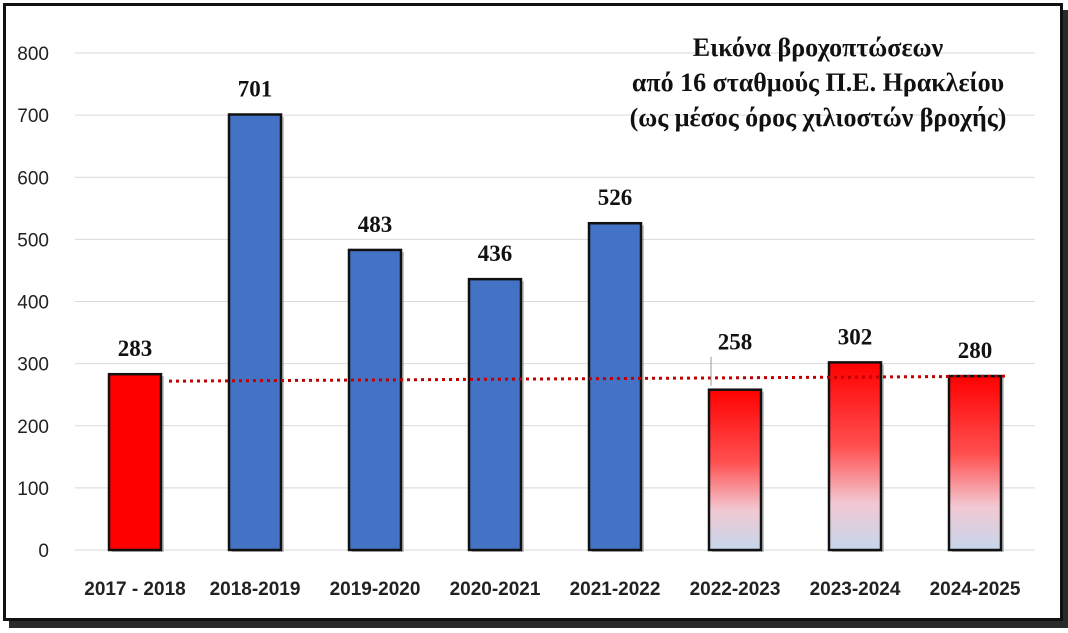  What do you see at coordinates (735, 342) in the screenshot?
I see `value-label: 258` at bounding box center [735, 342].